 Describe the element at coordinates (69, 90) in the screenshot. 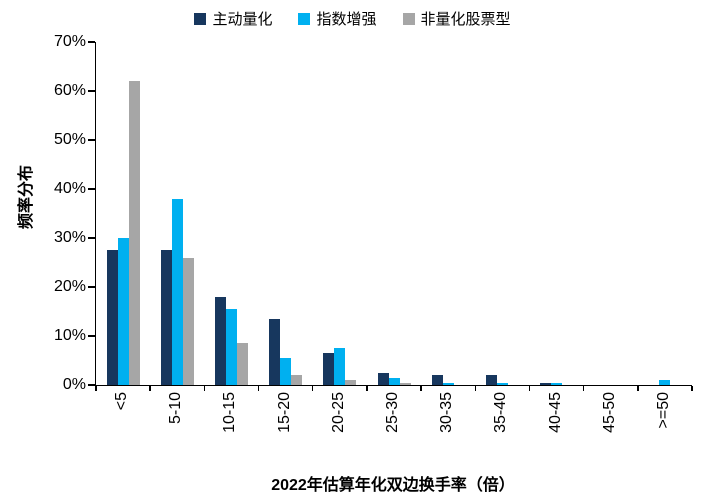

I see `y-tick-label: 60%` at that location.